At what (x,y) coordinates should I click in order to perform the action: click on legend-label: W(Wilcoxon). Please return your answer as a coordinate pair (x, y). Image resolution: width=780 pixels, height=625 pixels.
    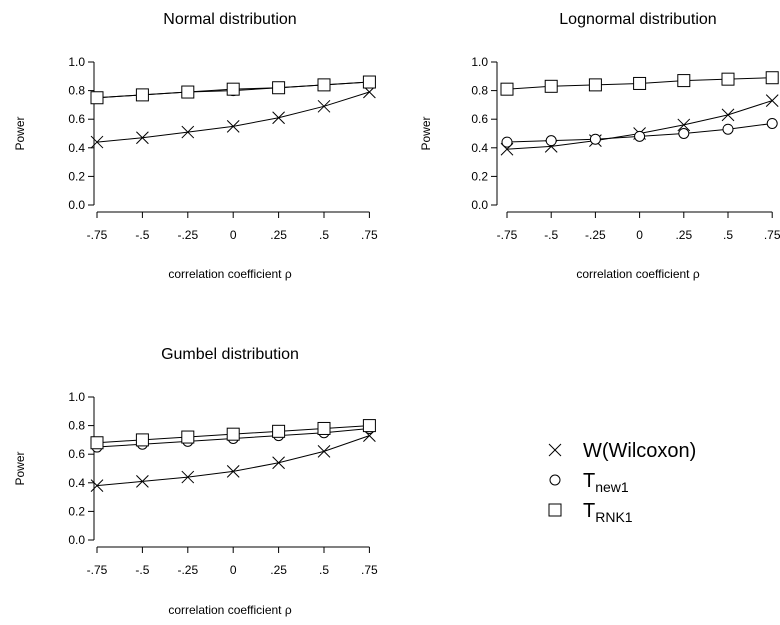
    Looking at the image, I should click on (639, 451).